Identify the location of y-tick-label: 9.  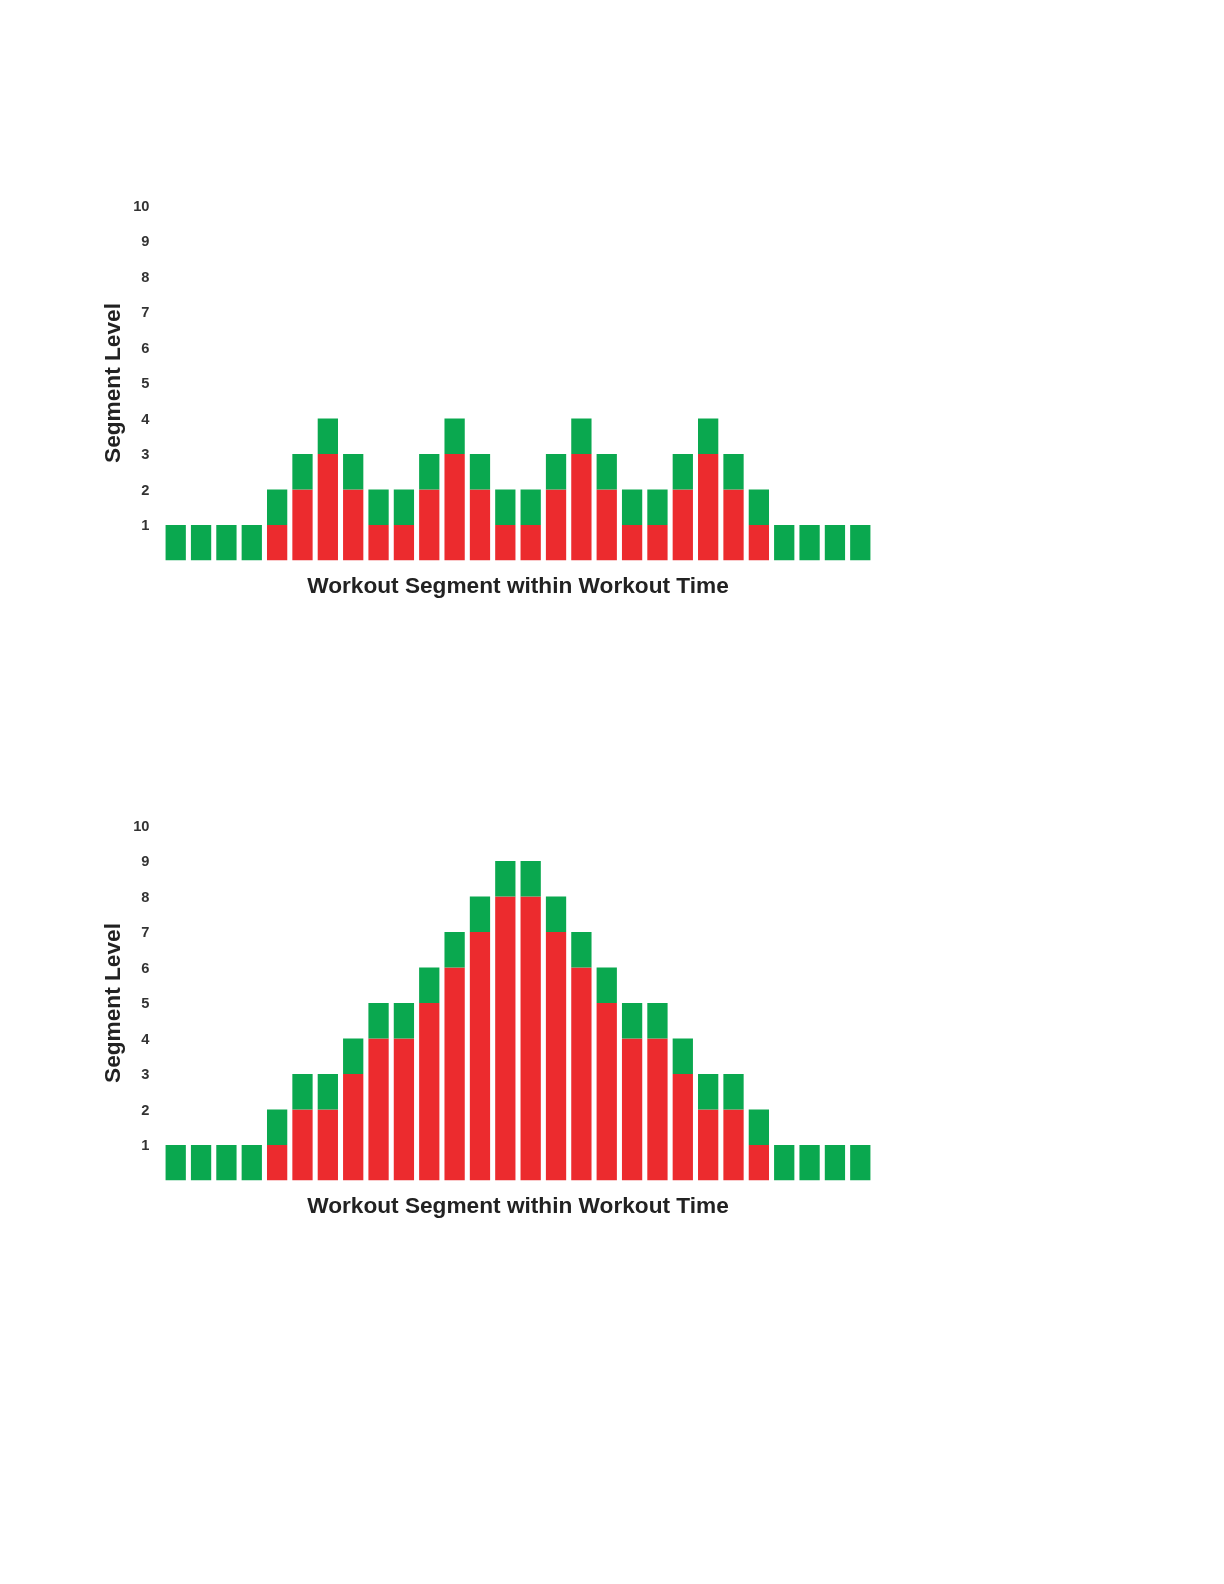
(145, 241).